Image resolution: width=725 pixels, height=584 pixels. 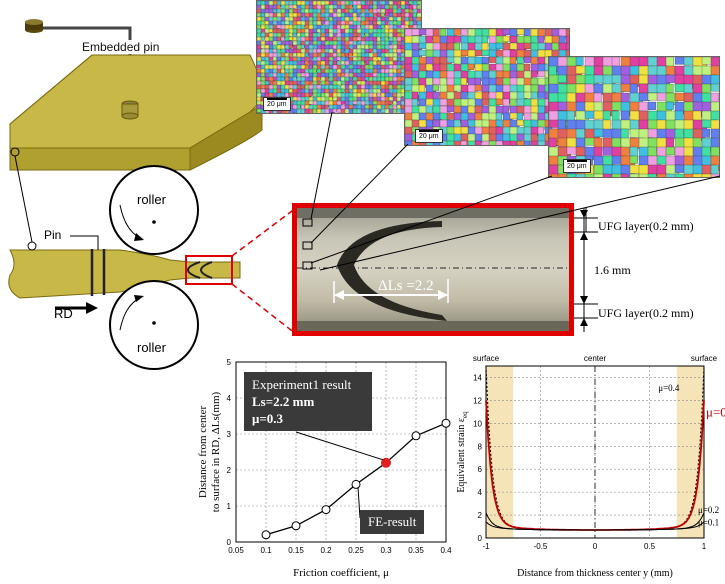 What do you see at coordinates (268, 418) in the screenshot?
I see `experiment-callout-mu: μ=0.3` at bounding box center [268, 418].